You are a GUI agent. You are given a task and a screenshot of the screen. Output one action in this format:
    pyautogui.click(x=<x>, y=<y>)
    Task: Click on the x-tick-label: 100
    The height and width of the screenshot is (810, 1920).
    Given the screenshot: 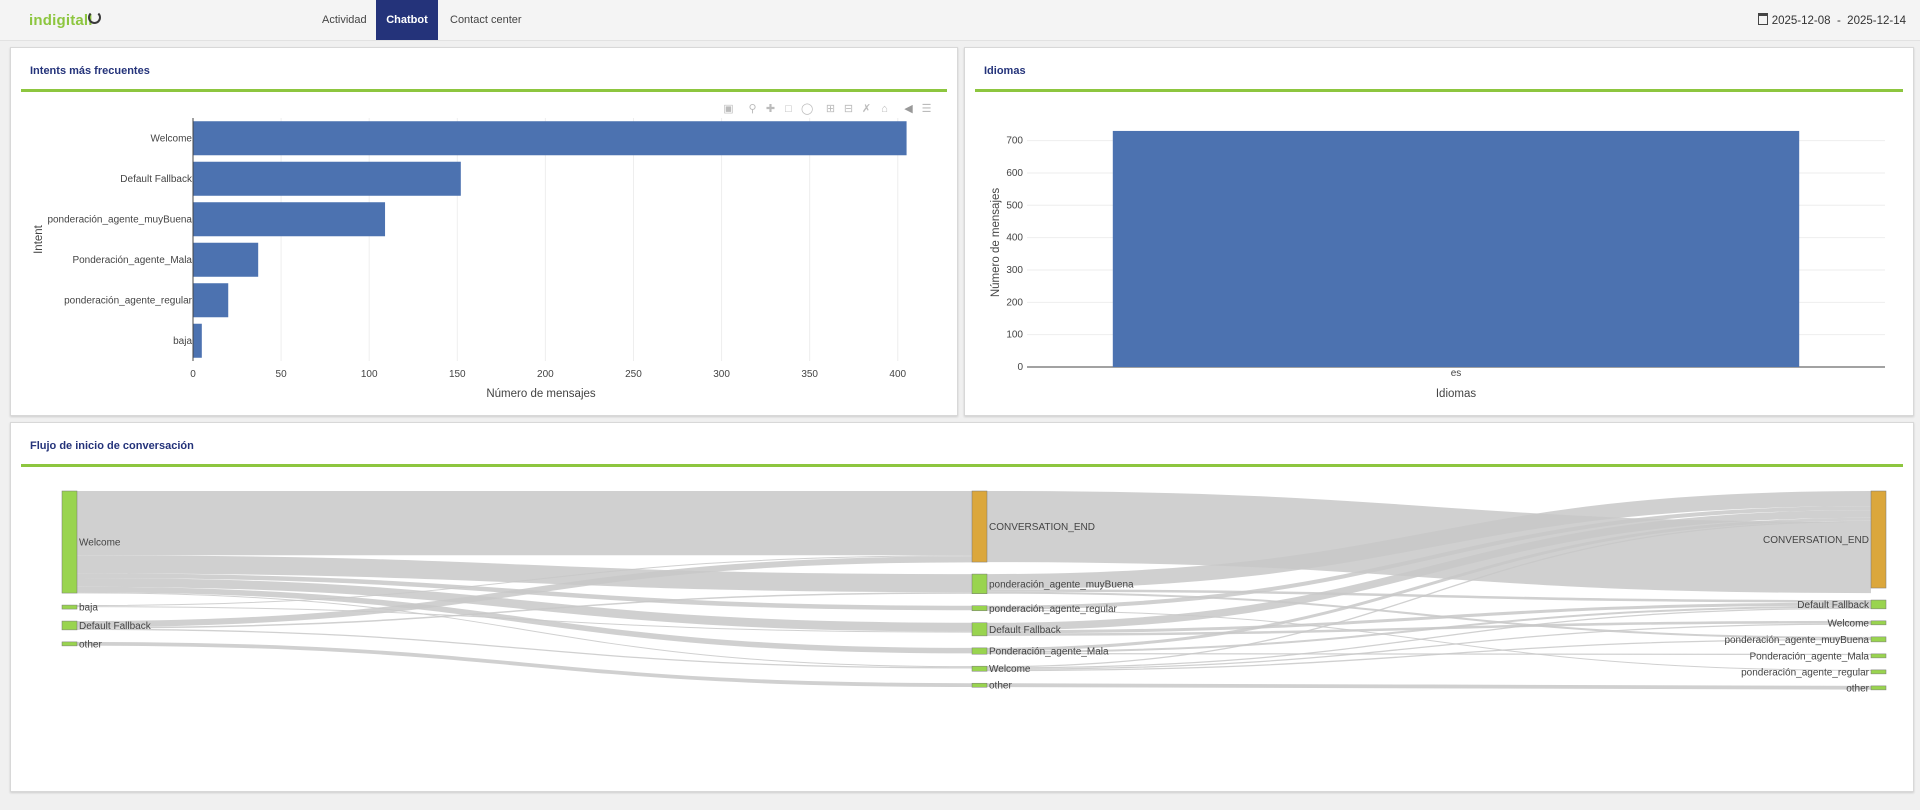 What is the action you would take?
    pyautogui.click(x=369, y=374)
    